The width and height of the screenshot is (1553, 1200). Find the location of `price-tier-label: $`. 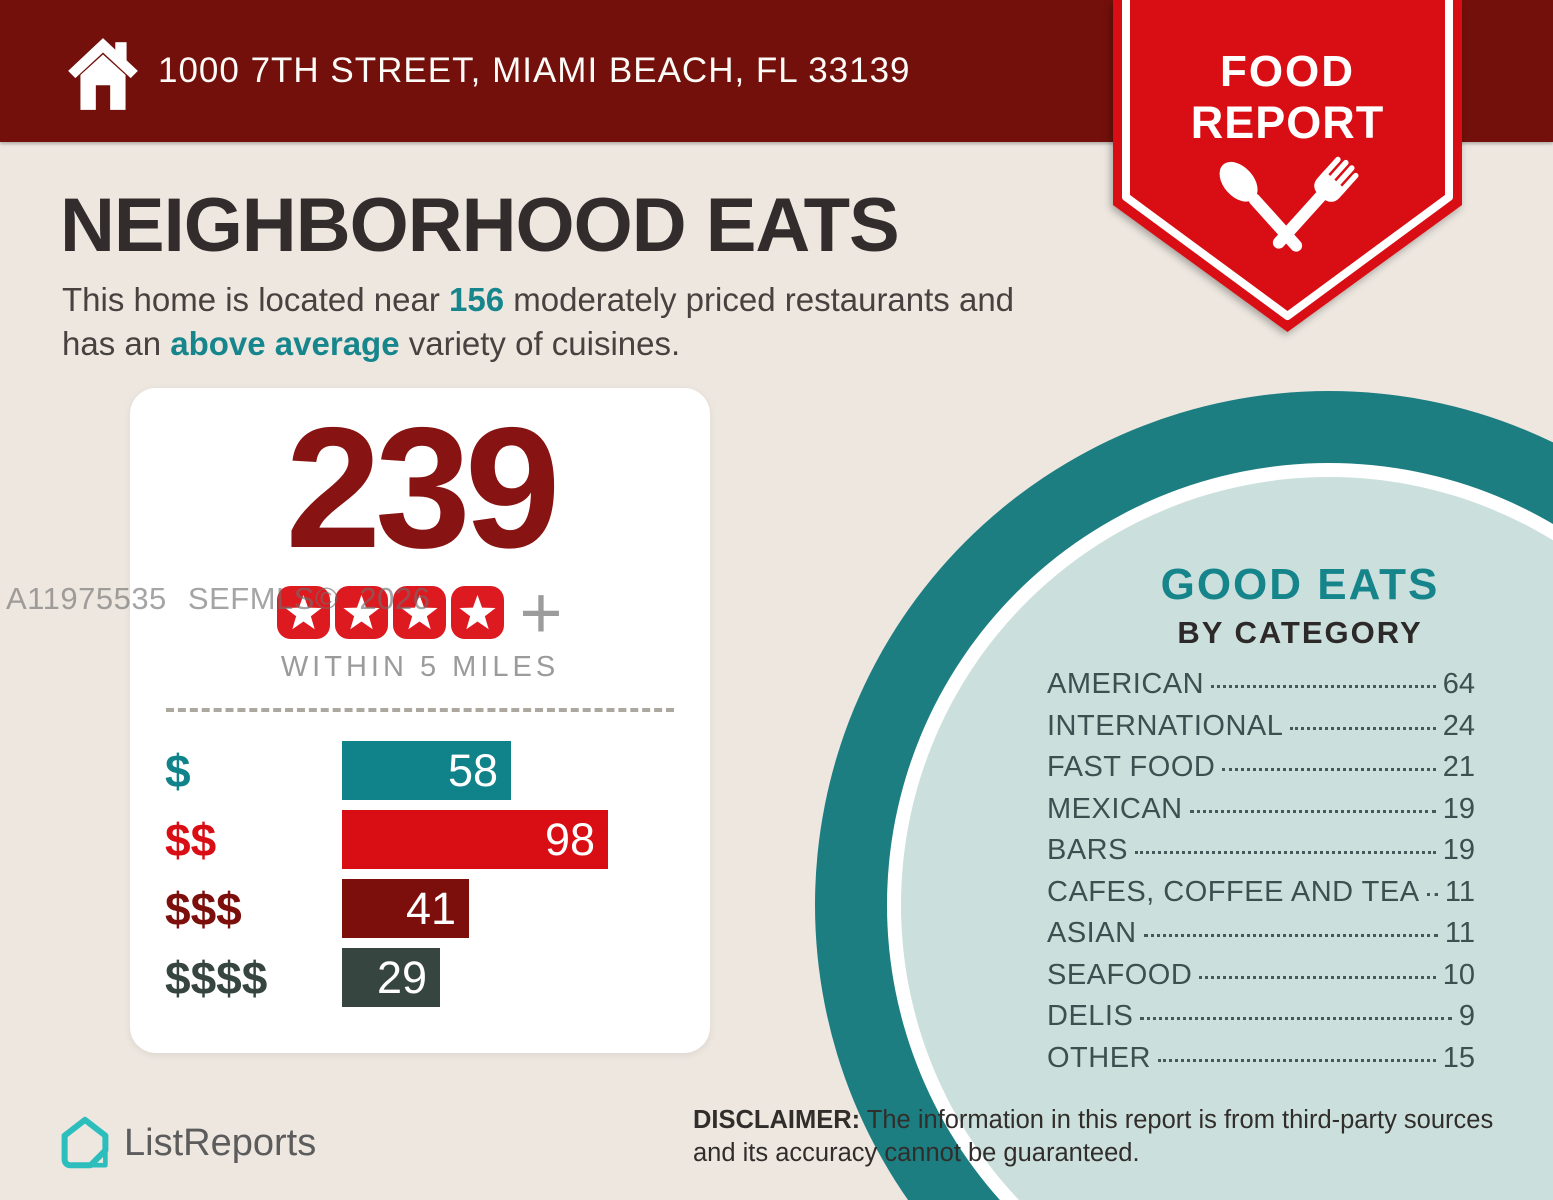

price-tier-label: $ is located at coordinates (178, 770).